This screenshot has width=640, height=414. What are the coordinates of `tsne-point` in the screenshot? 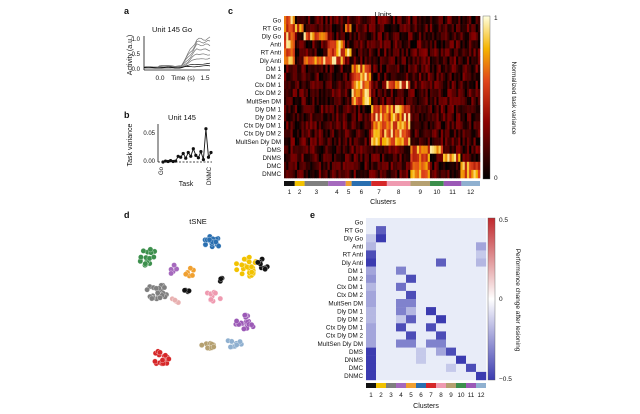 It's located at (231, 341).